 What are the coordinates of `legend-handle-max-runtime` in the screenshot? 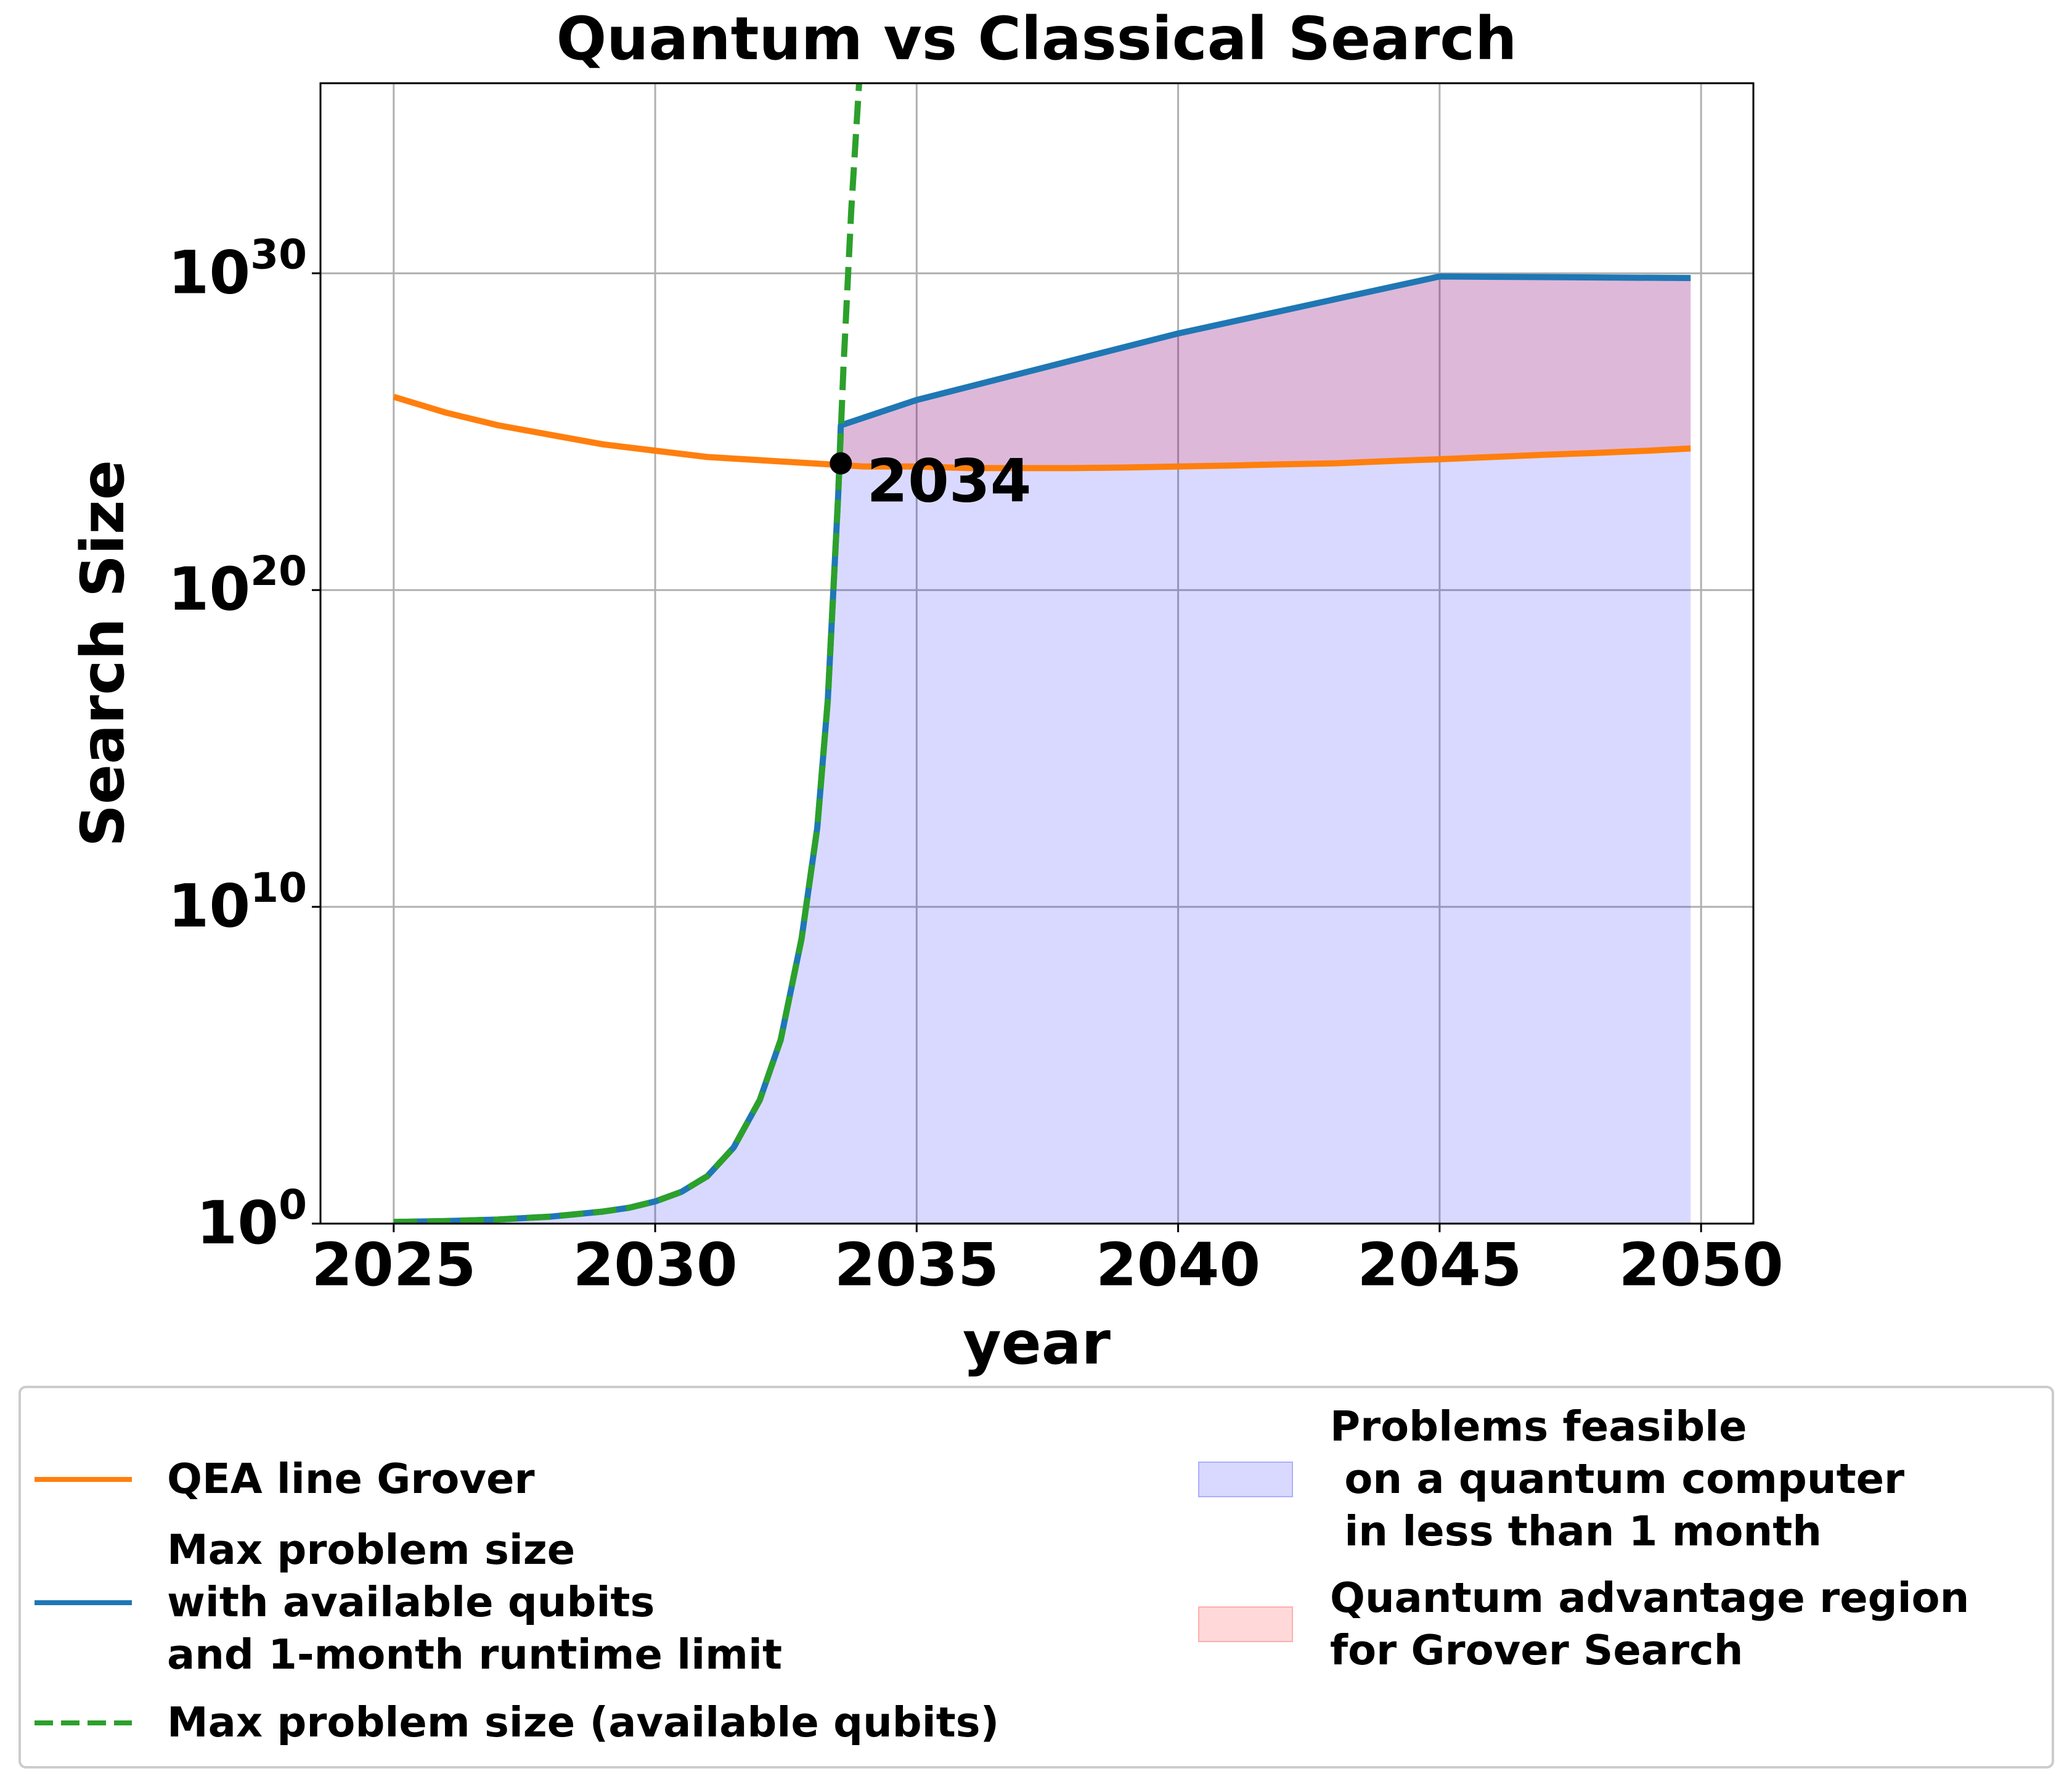 It's located at (83, 1602).